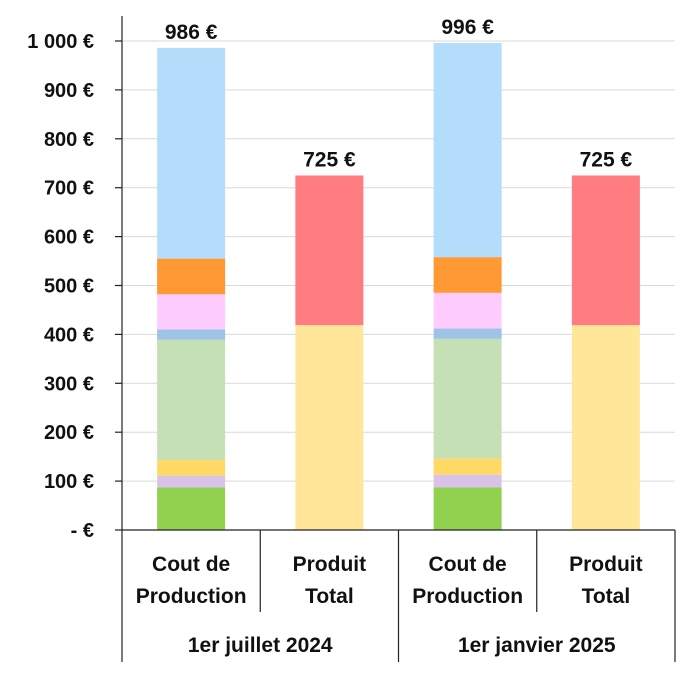  Describe the element at coordinates (69, 384) in the screenshot. I see `y-tick-label: 300 €` at that location.